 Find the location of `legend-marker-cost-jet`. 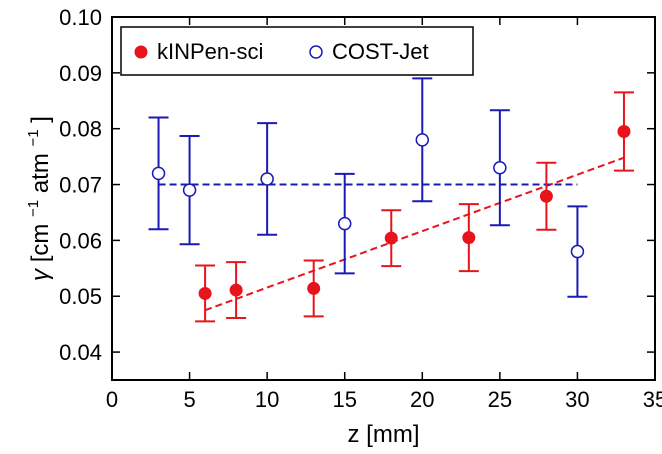

legend-marker-cost-jet is located at coordinates (316, 52).